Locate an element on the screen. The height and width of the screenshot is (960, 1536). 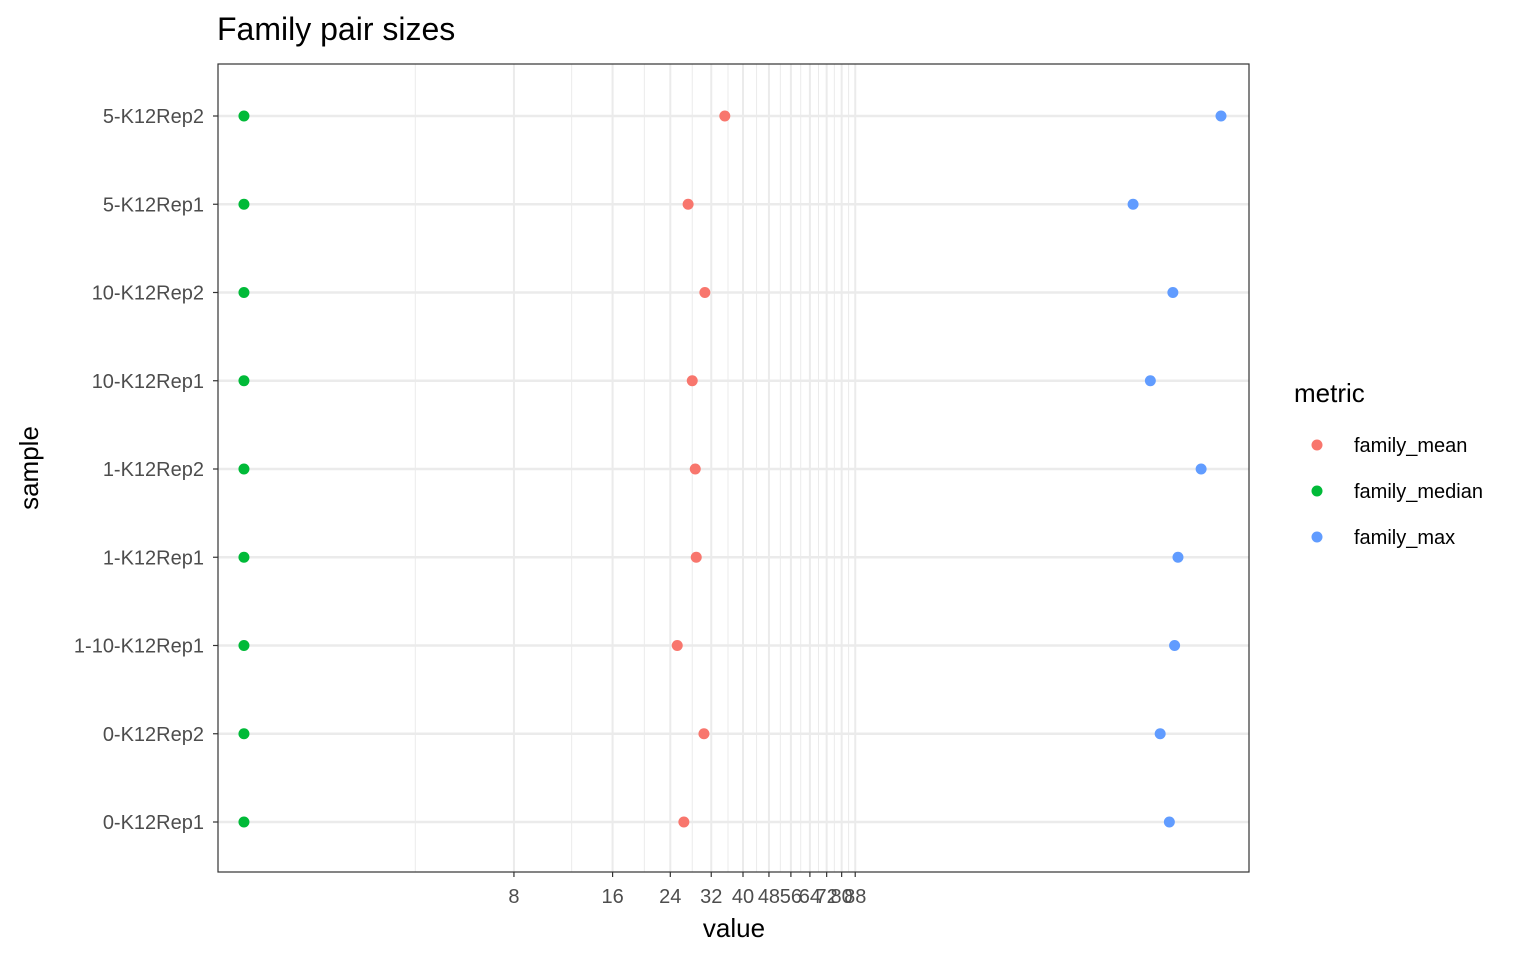
y-tick-label: 5-K12Rep1 is located at coordinates (153, 205).